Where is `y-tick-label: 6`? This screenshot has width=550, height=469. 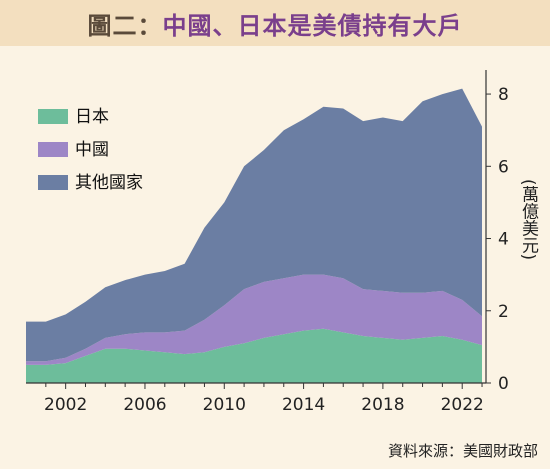
y-tick-label: 6 is located at coordinates (503, 167).